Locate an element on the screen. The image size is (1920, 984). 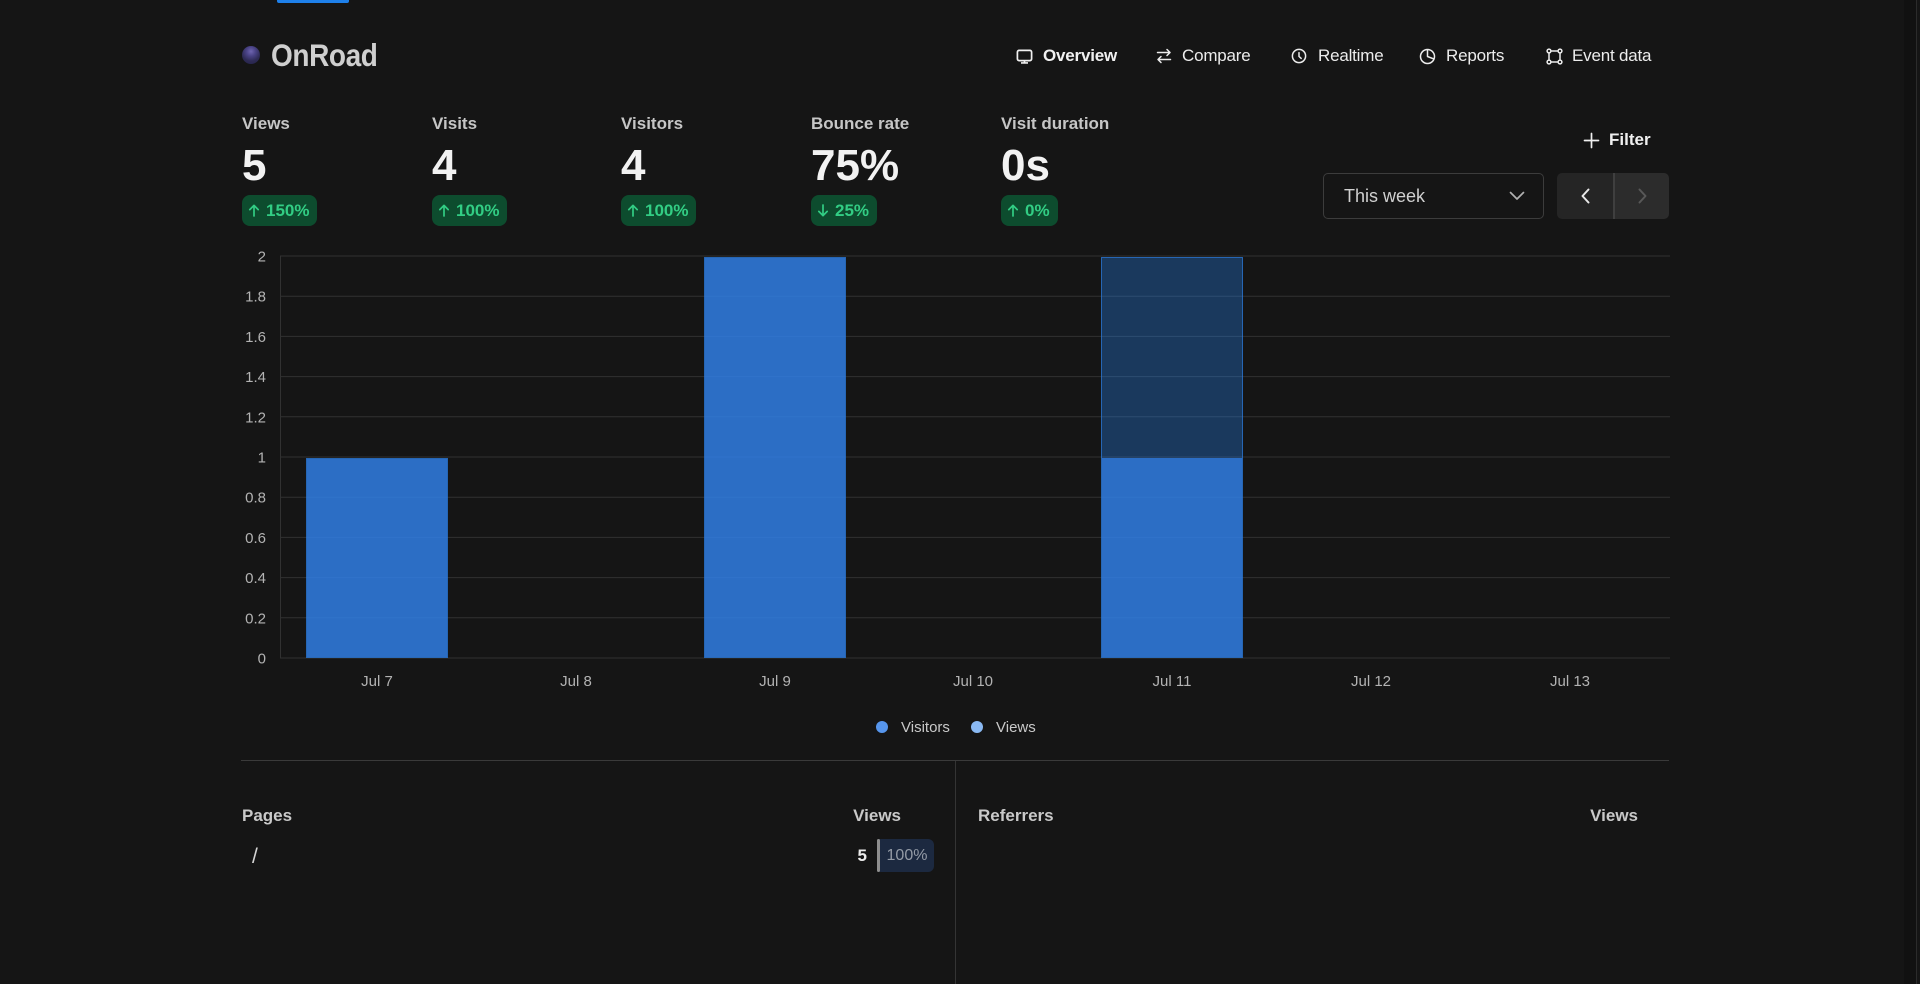
svg-text: Jul 7 is located at coordinates (377, 681).